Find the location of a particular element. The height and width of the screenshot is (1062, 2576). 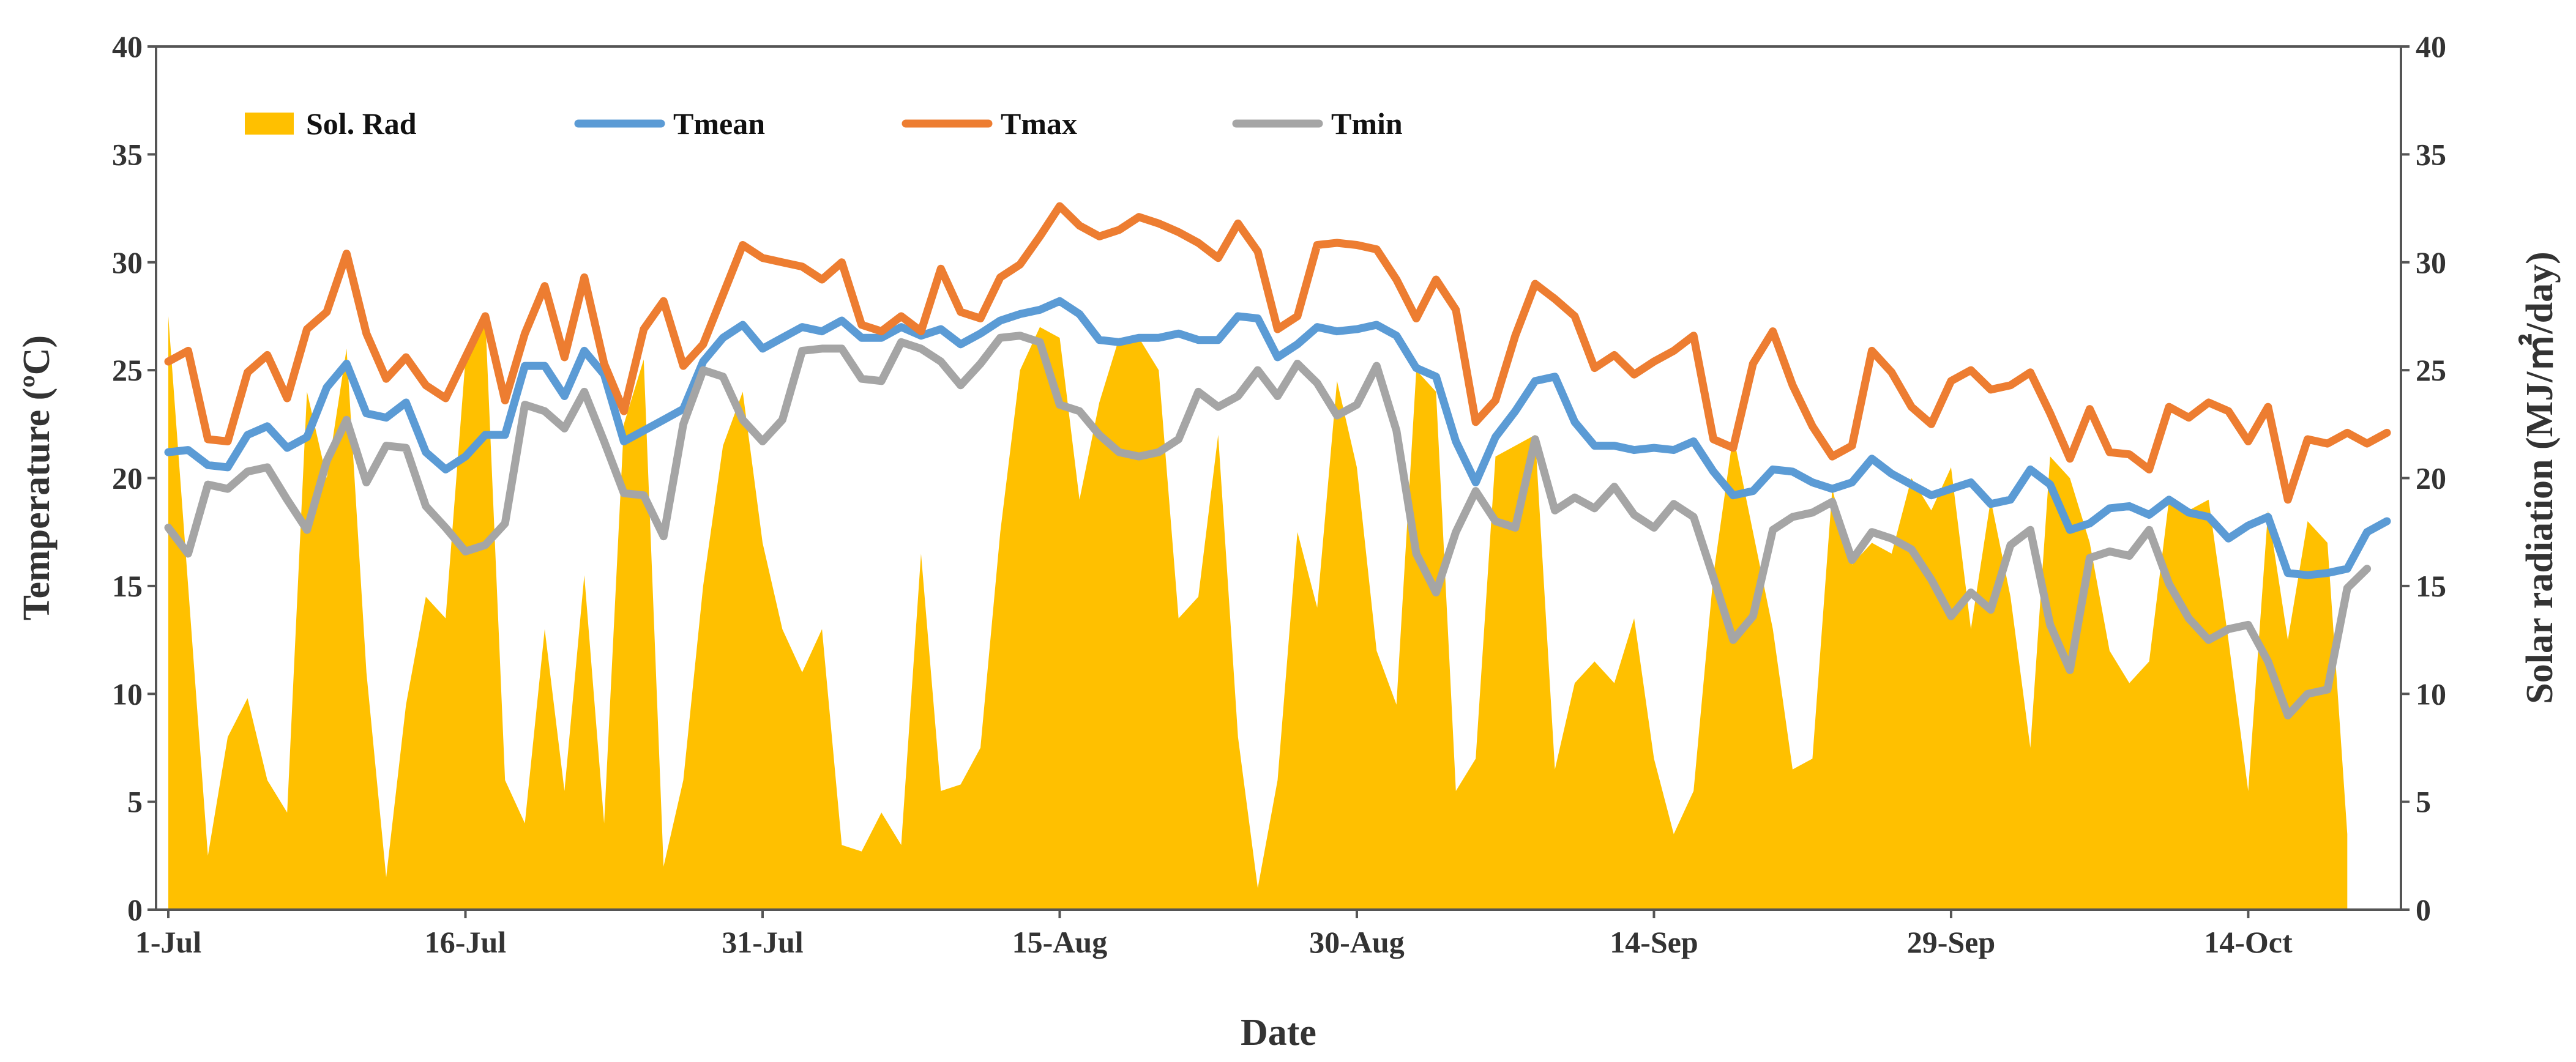

y-right-tick-label: 5 is located at coordinates (2423, 802).